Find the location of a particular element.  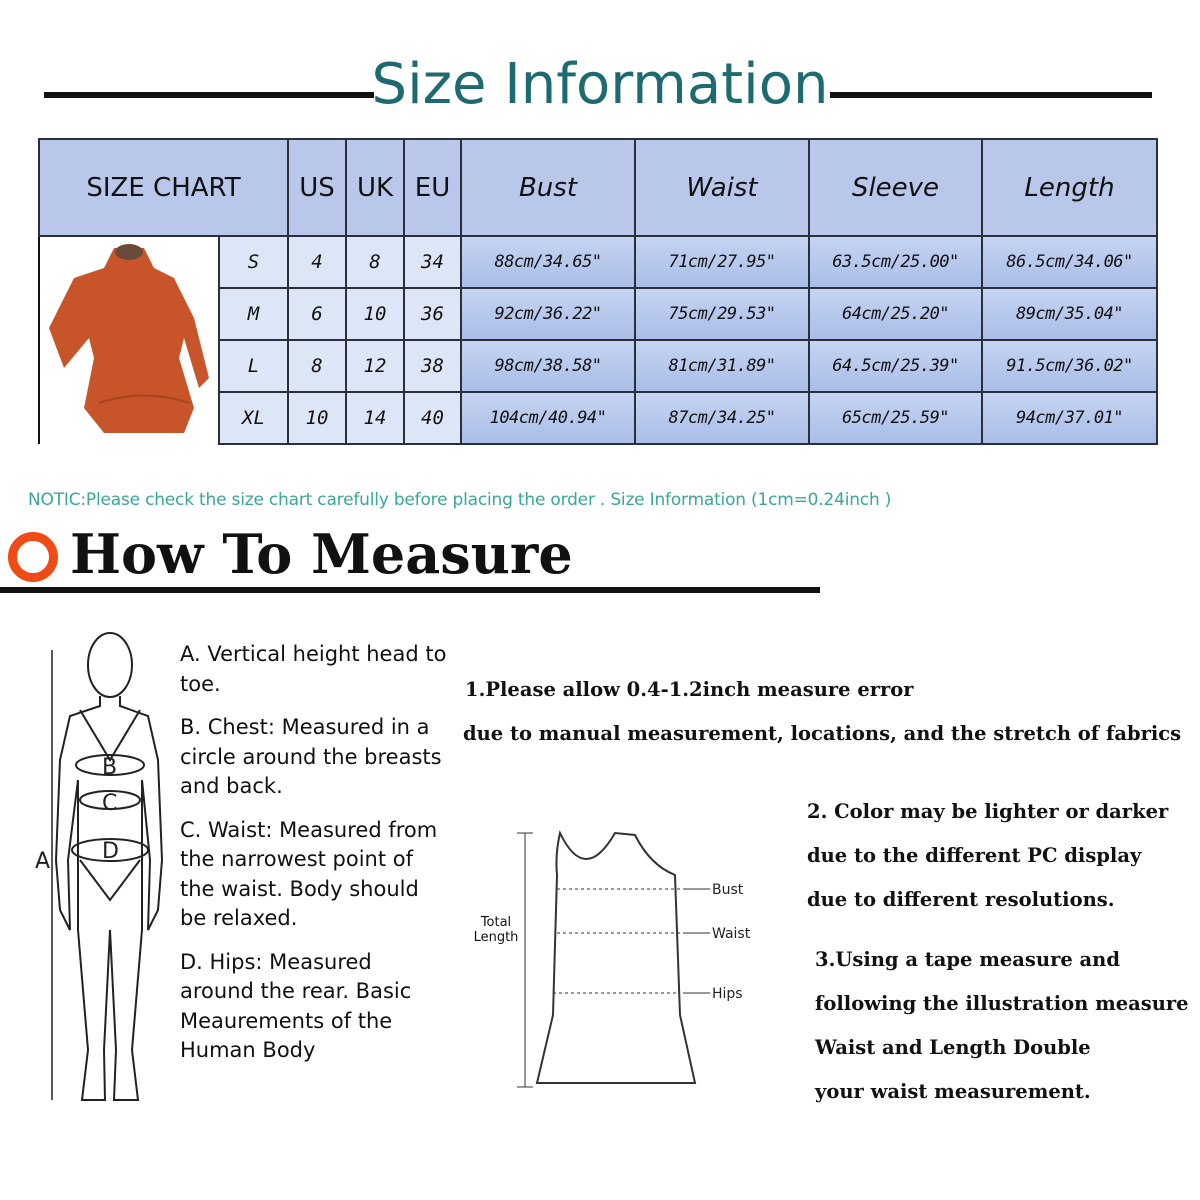

table-cell: 64cm/25.20" is located at coordinates (895, 314).